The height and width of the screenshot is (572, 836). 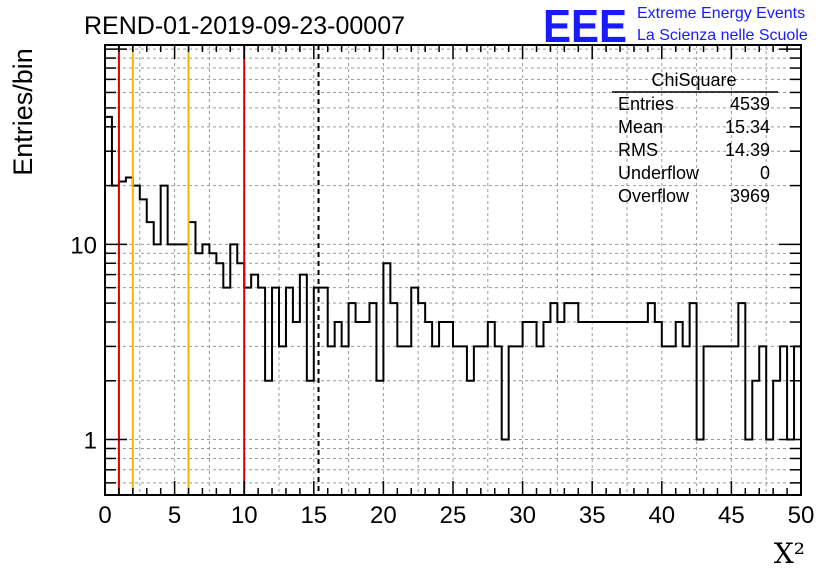 What do you see at coordinates (646, 104) in the screenshot?
I see `stats-label-entries: Entries` at bounding box center [646, 104].